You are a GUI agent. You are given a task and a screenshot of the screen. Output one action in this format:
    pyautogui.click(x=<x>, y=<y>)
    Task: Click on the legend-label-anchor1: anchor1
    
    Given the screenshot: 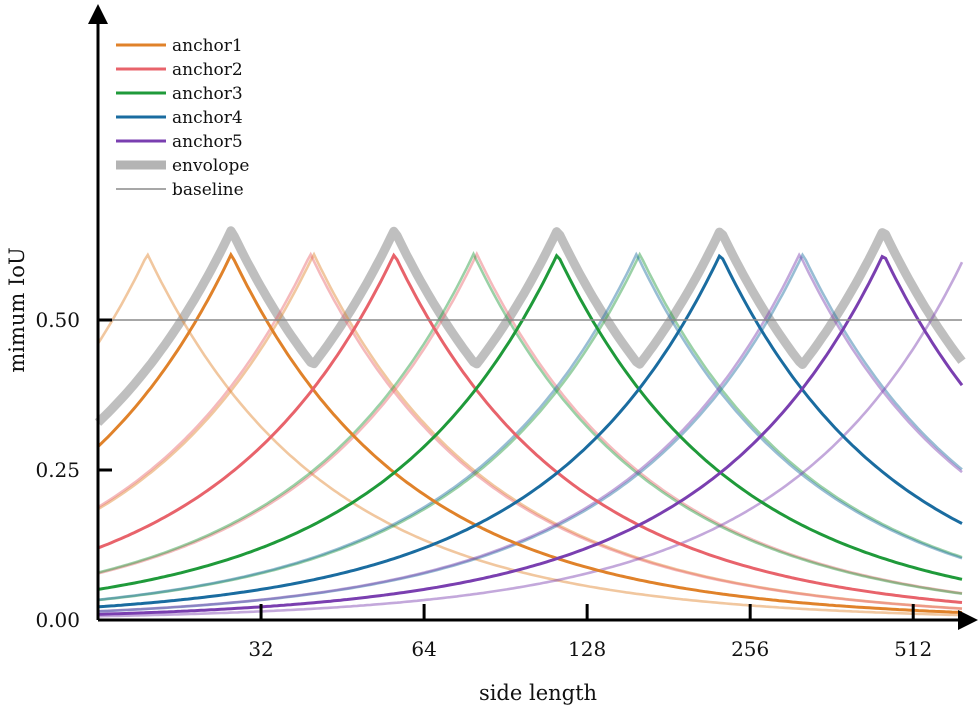 What is the action you would take?
    pyautogui.click(x=207, y=46)
    